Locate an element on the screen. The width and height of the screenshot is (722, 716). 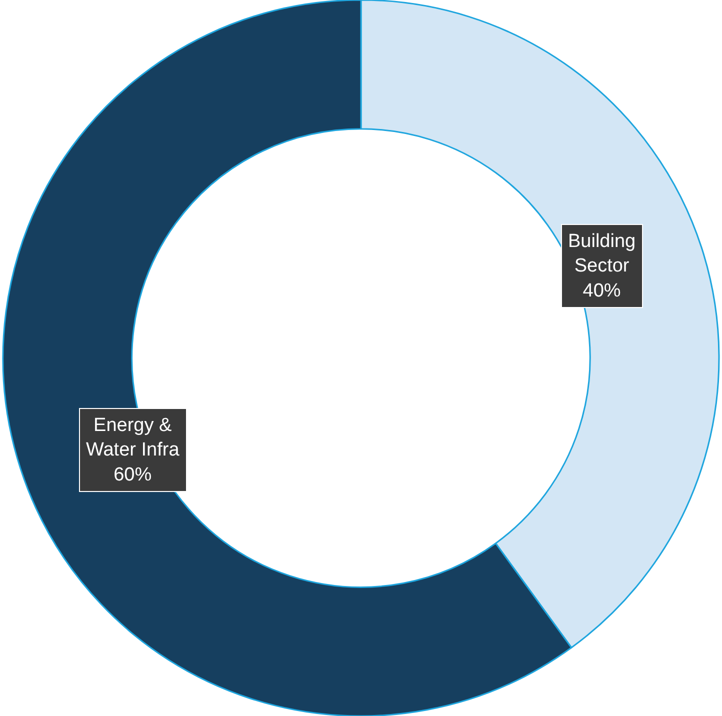
slice-label: Building Sector is located at coordinates (602, 254).